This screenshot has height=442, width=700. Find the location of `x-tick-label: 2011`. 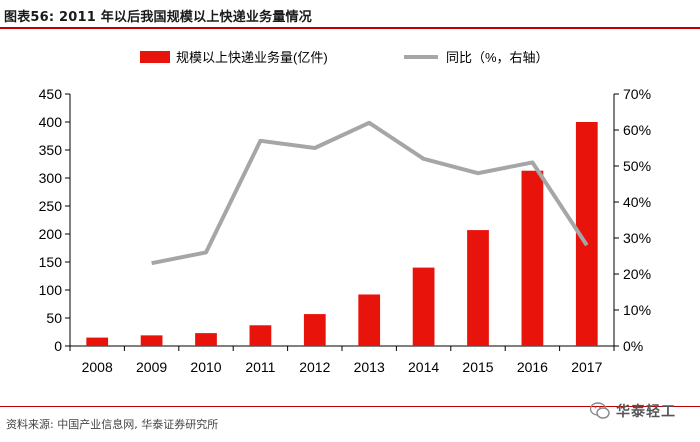

x-tick-label: 2011 is located at coordinates (260, 367).